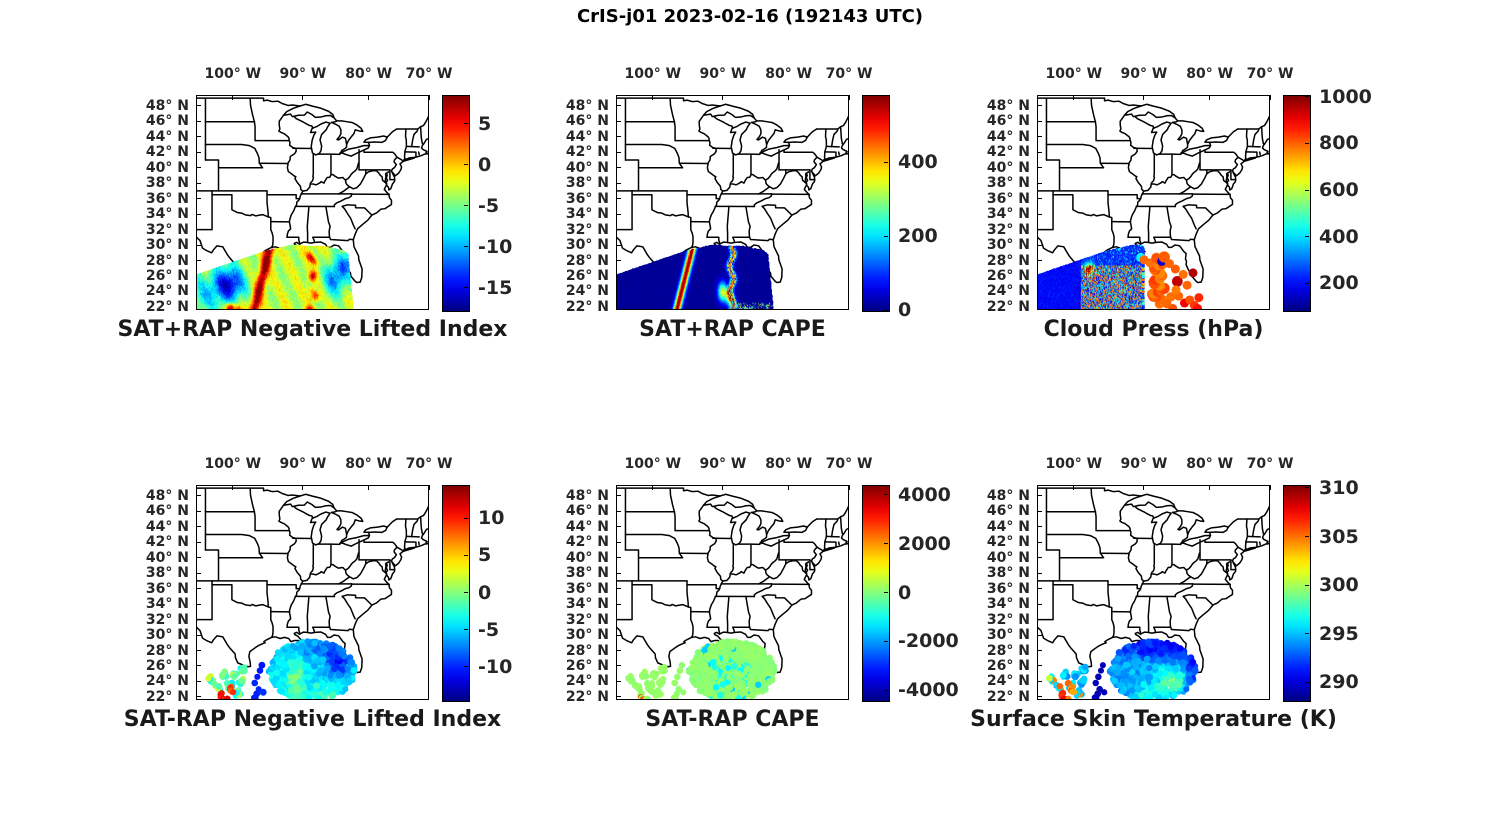 The width and height of the screenshot is (1500, 825). I want to click on panel-title: Surface Skin Temperature (K), so click(1153, 719).